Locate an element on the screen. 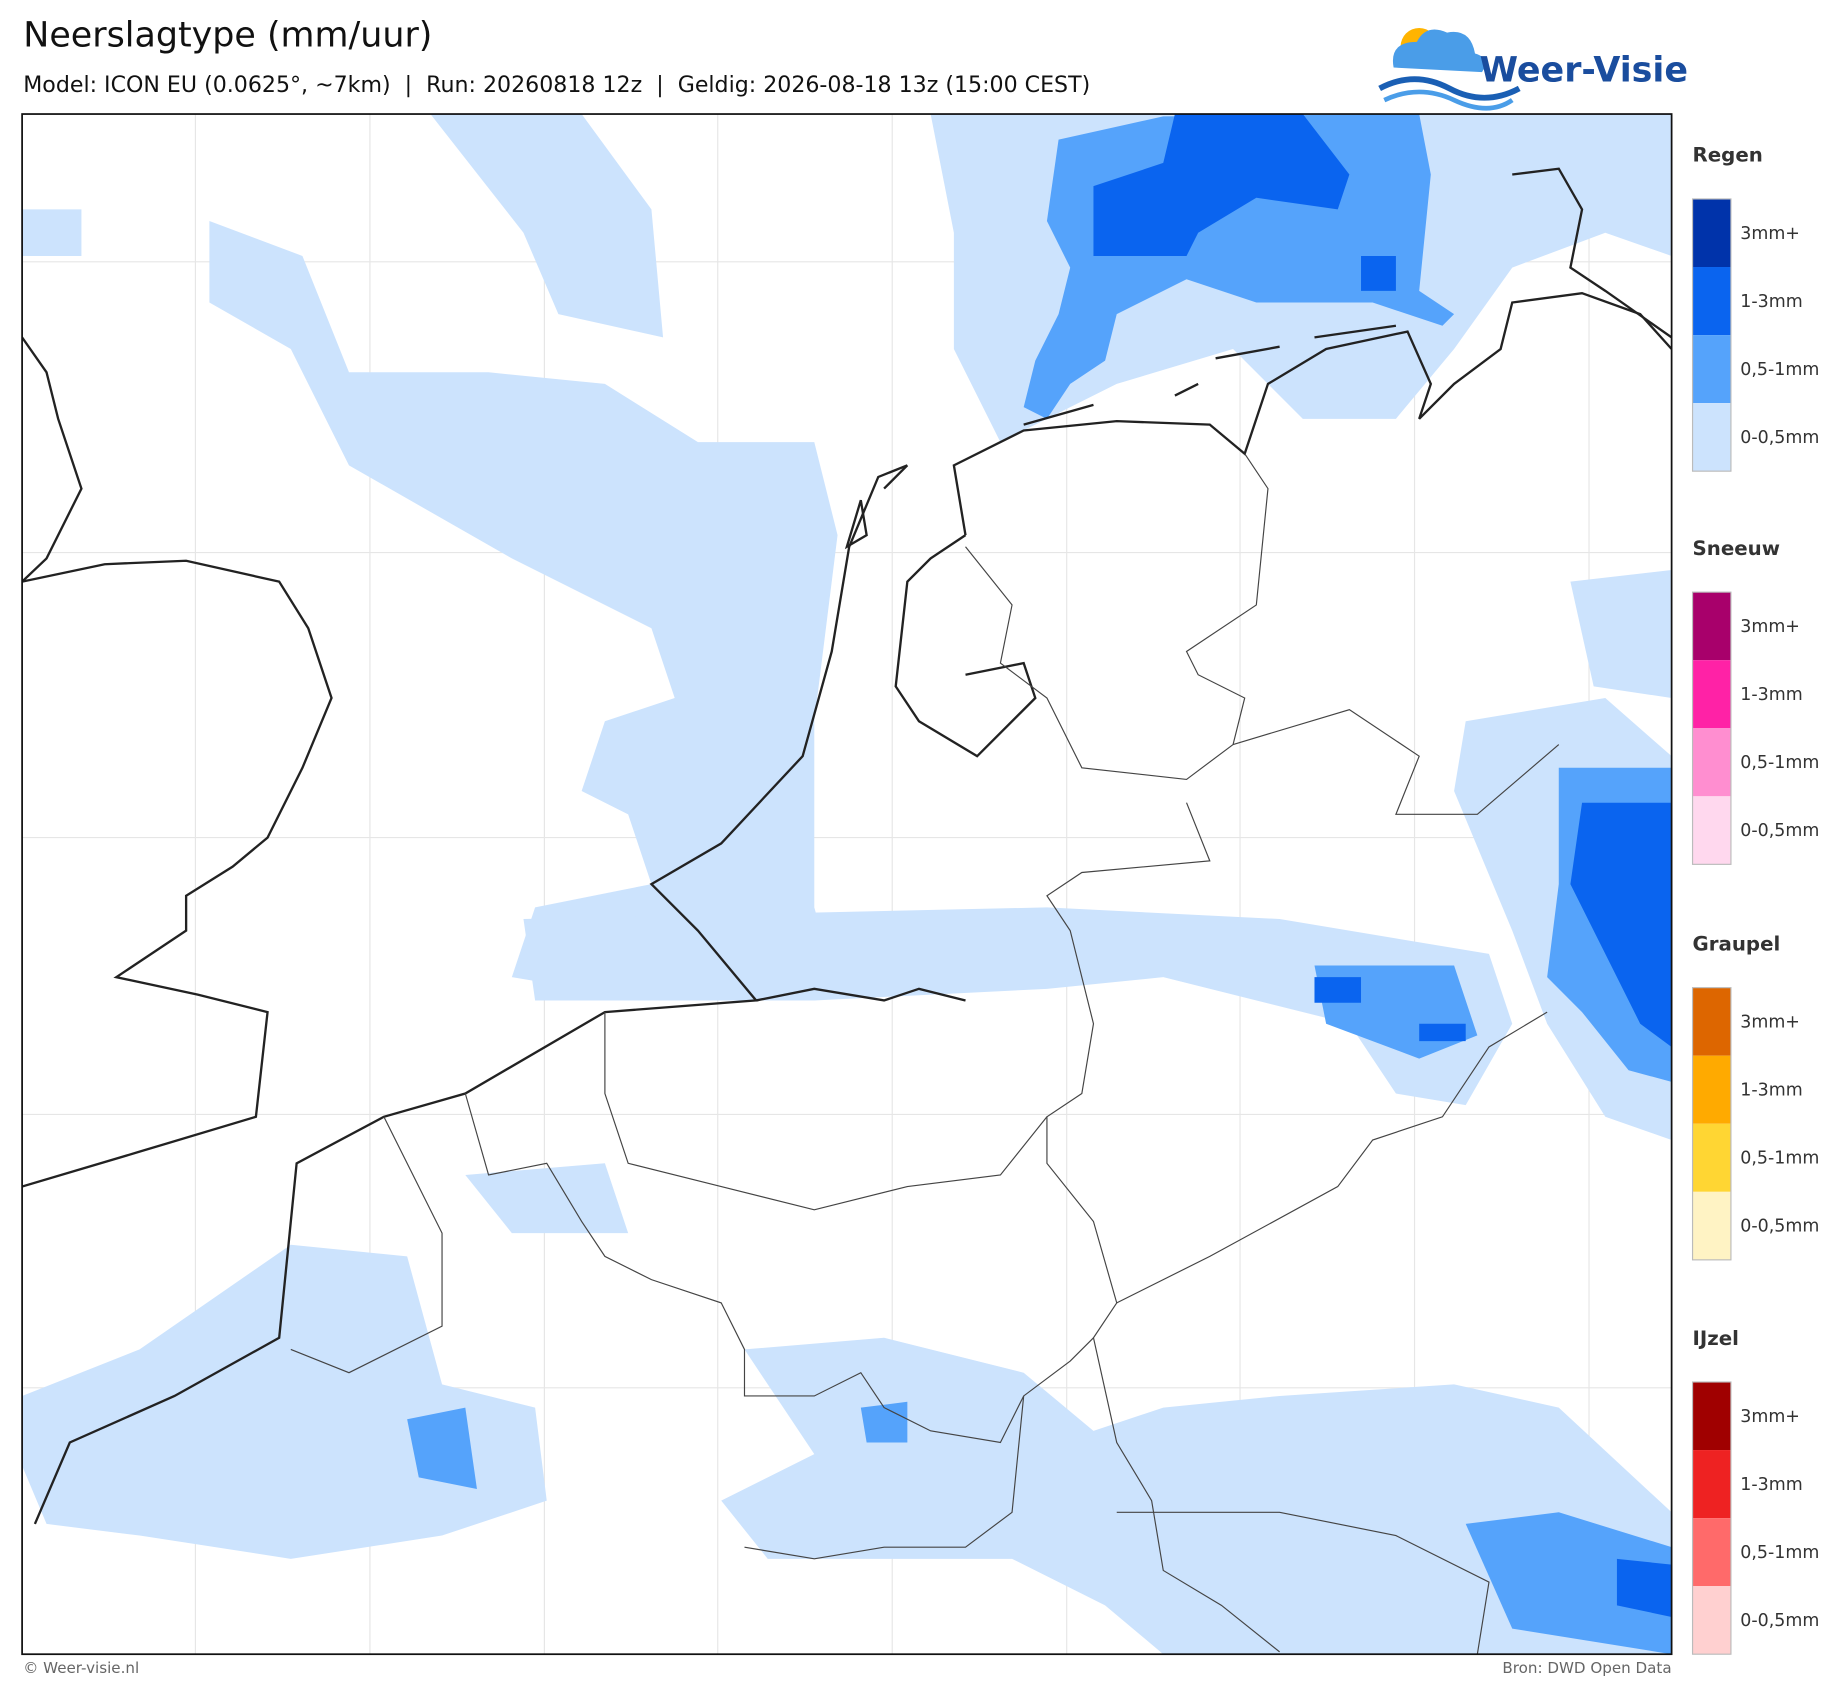 This screenshot has height=1681, width=1824. logo: Weer-Visie is located at coordinates (1533, 69).